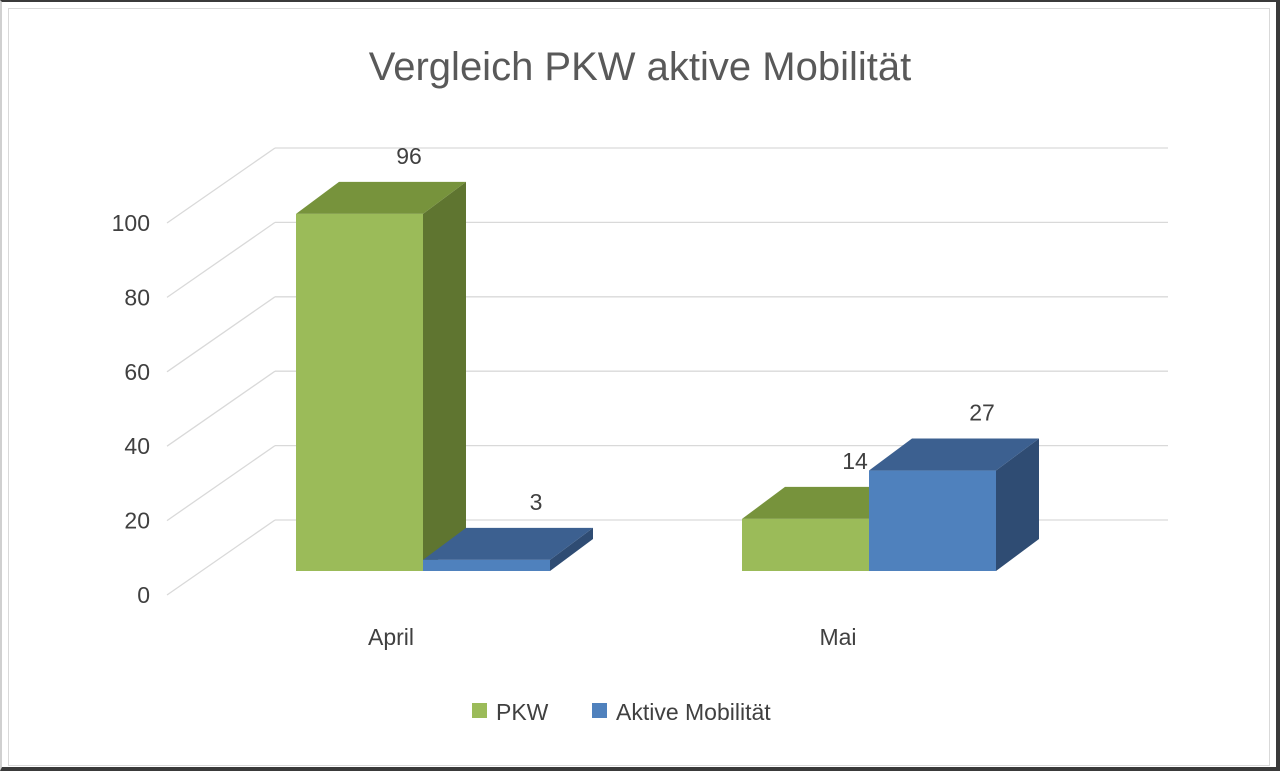  What do you see at coordinates (536, 502) in the screenshot?
I see `data-label: 3` at bounding box center [536, 502].